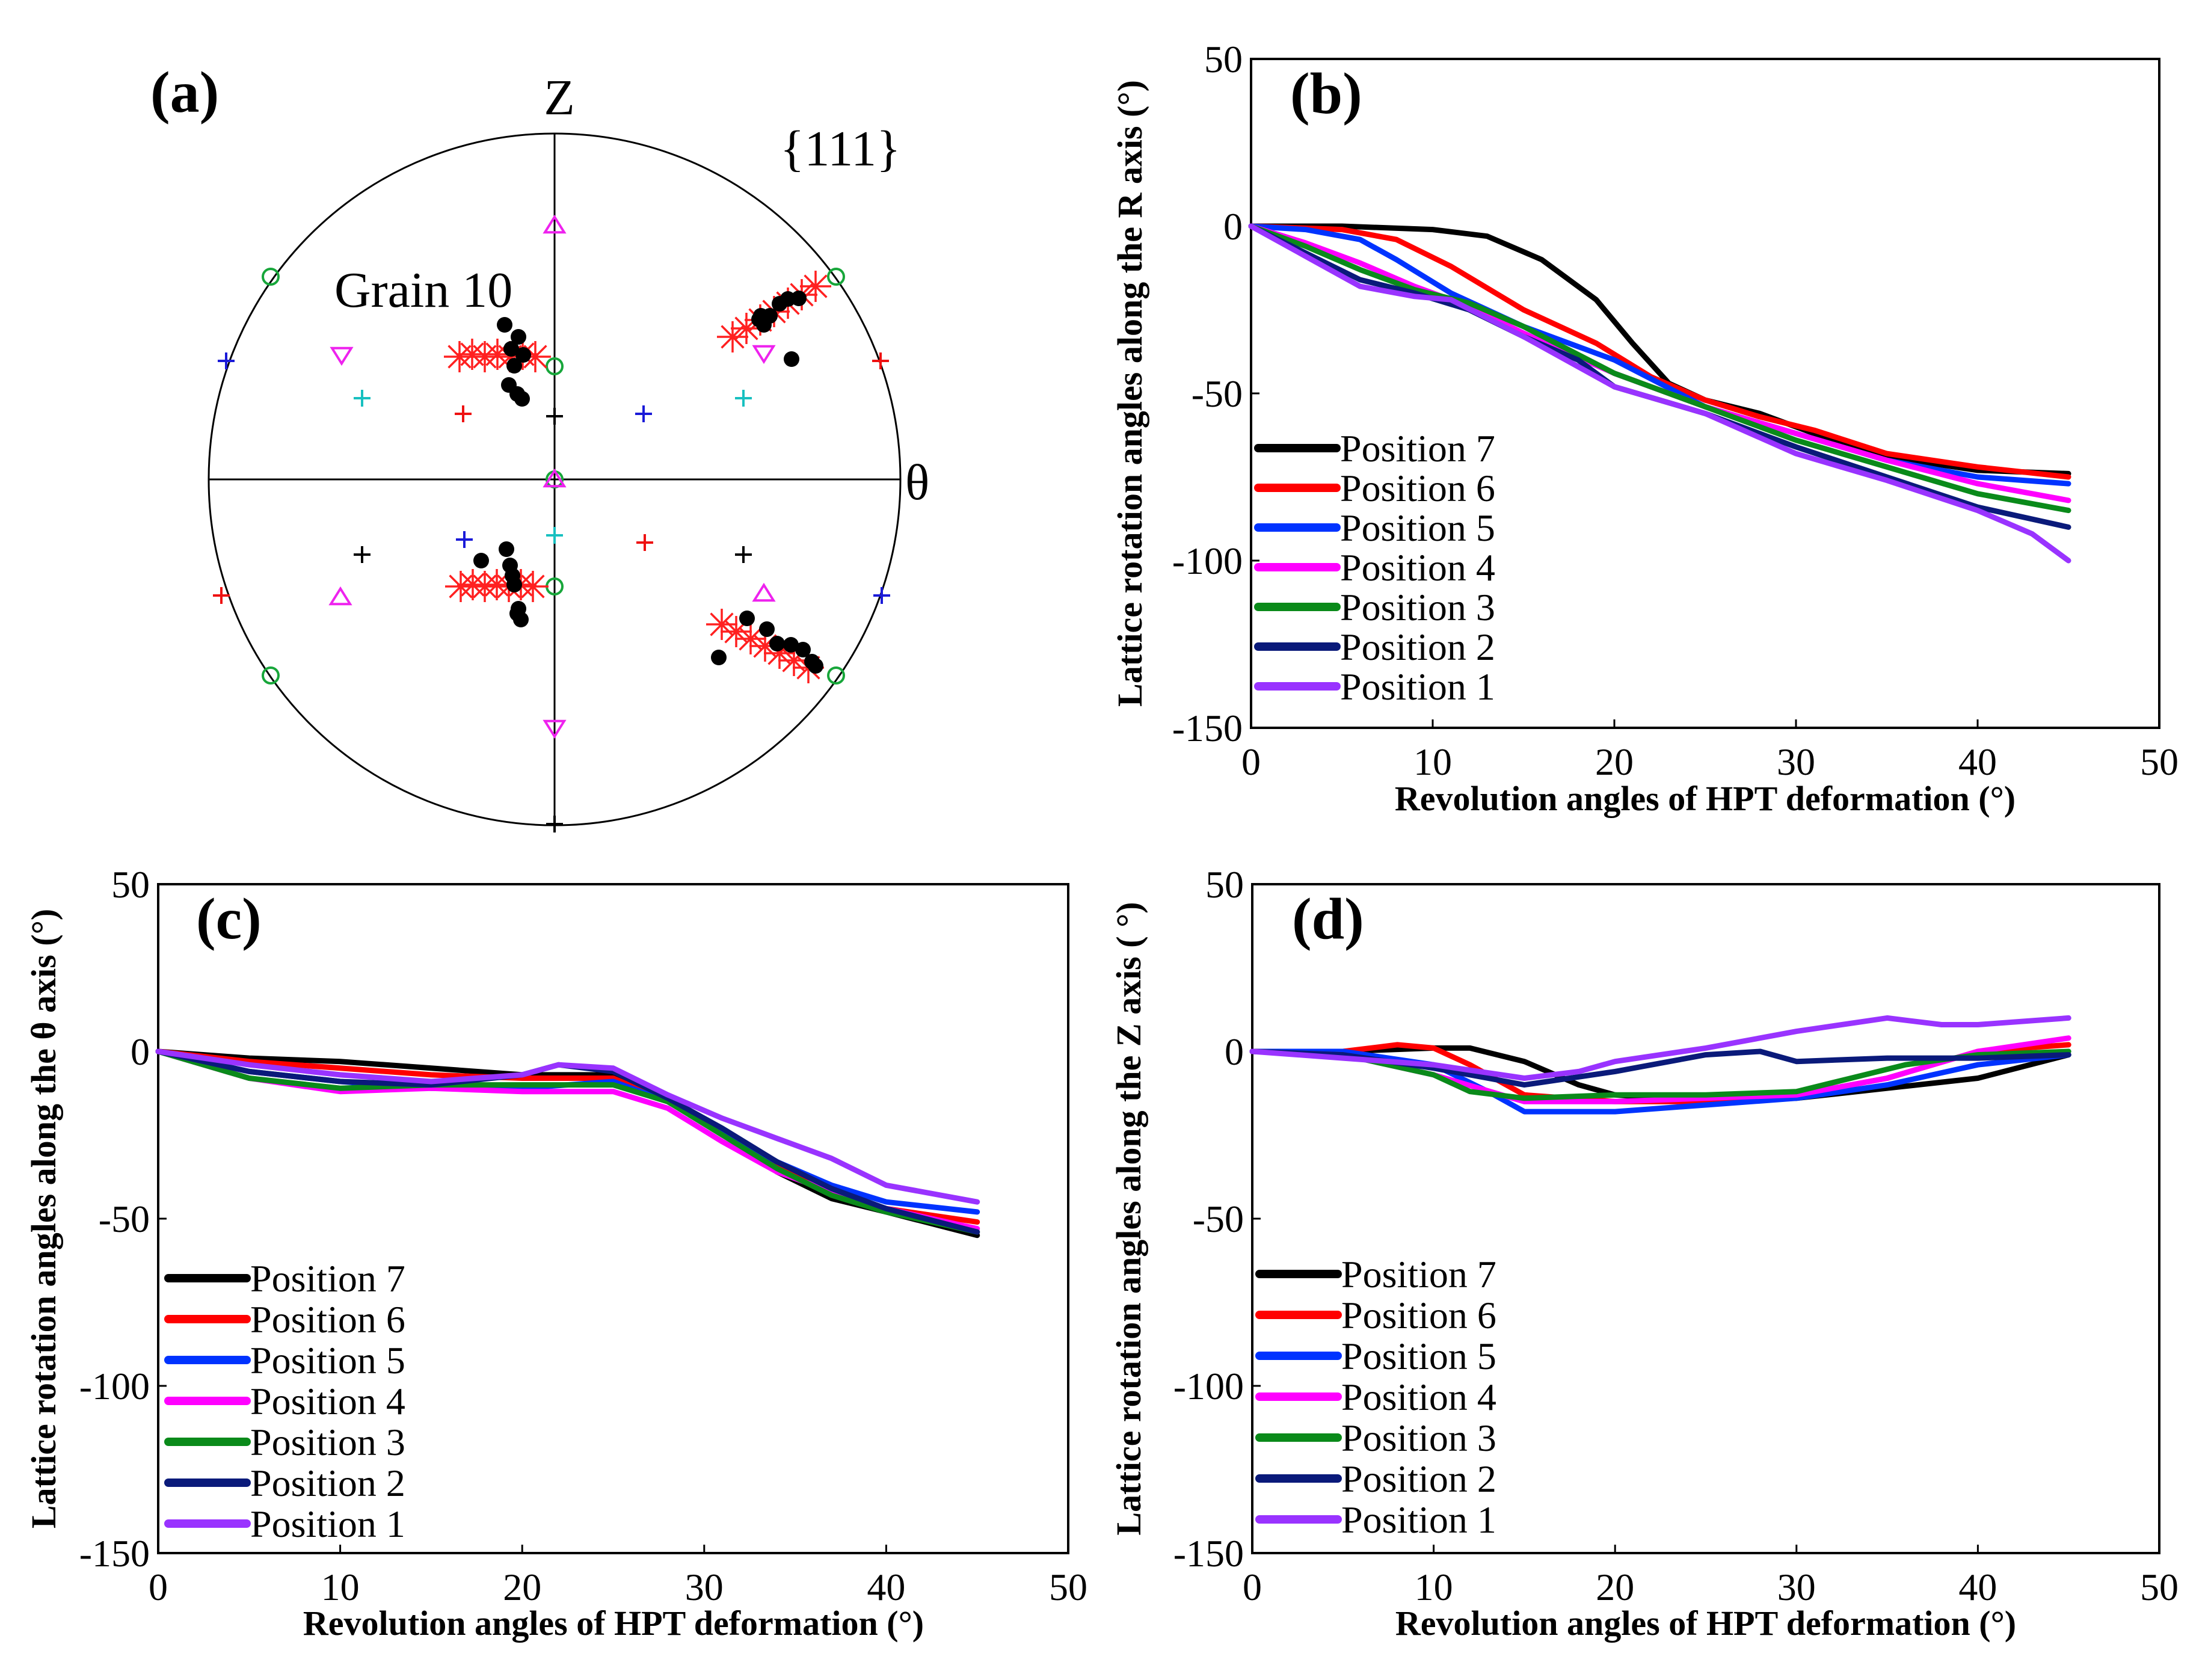 The image size is (2211, 1680). I want to click on x-axis-title-d: Revolution angles of HPT deformation (°), so click(1705, 1624).